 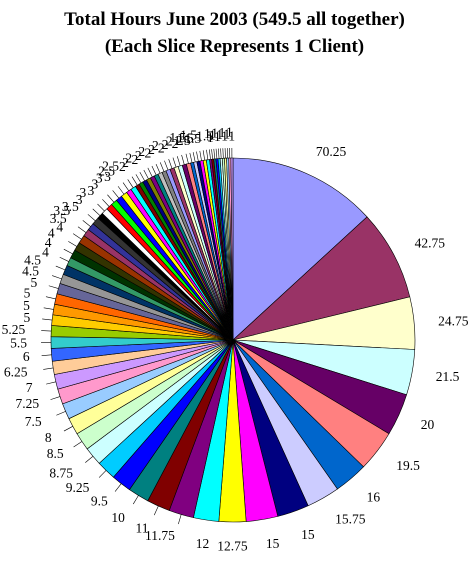 I want to click on slice-label: 42.75, so click(x=430, y=242).